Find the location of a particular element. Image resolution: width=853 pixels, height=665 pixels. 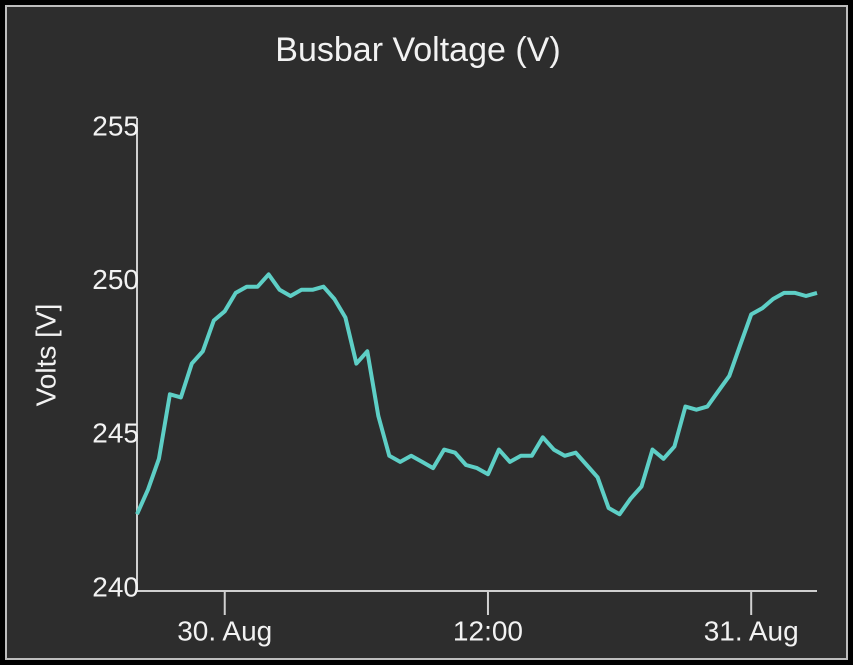

y-tick-label: 245 is located at coordinates (115, 433).